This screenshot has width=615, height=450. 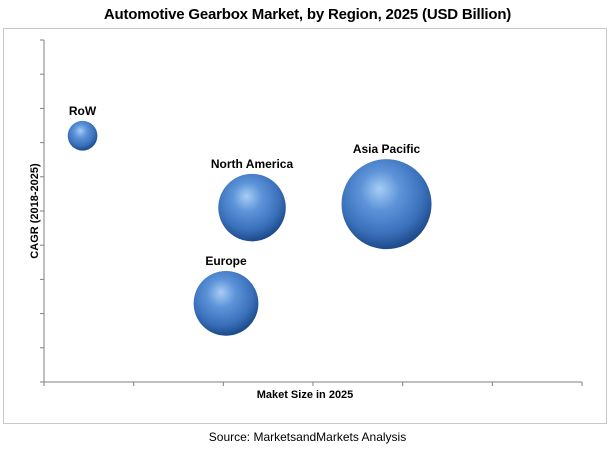 I want to click on bubble-label-north-america: North America, so click(x=252, y=164).